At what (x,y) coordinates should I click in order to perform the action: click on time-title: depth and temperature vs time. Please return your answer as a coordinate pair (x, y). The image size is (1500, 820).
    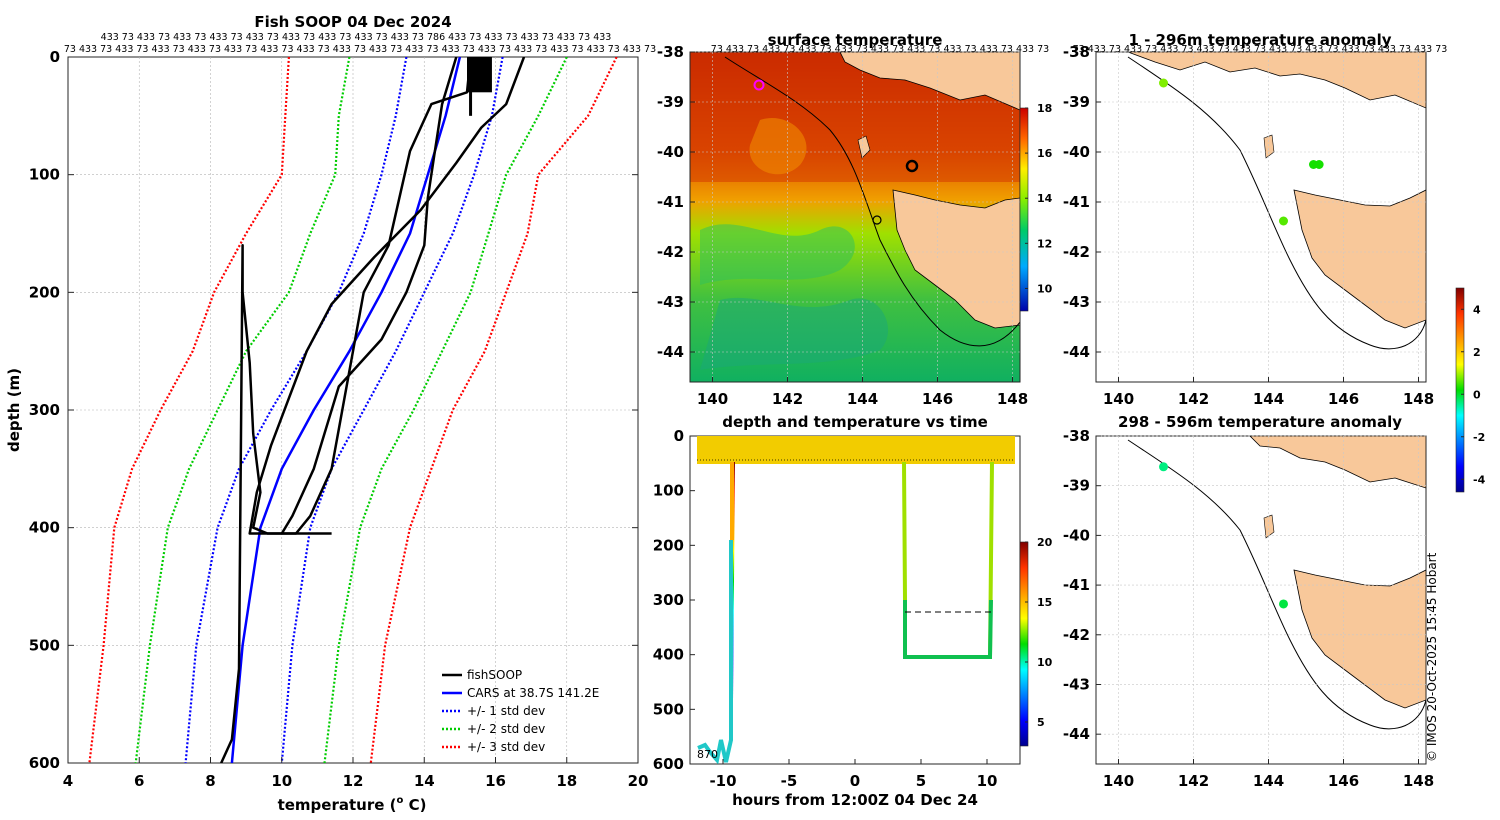
    Looking at the image, I should click on (855, 422).